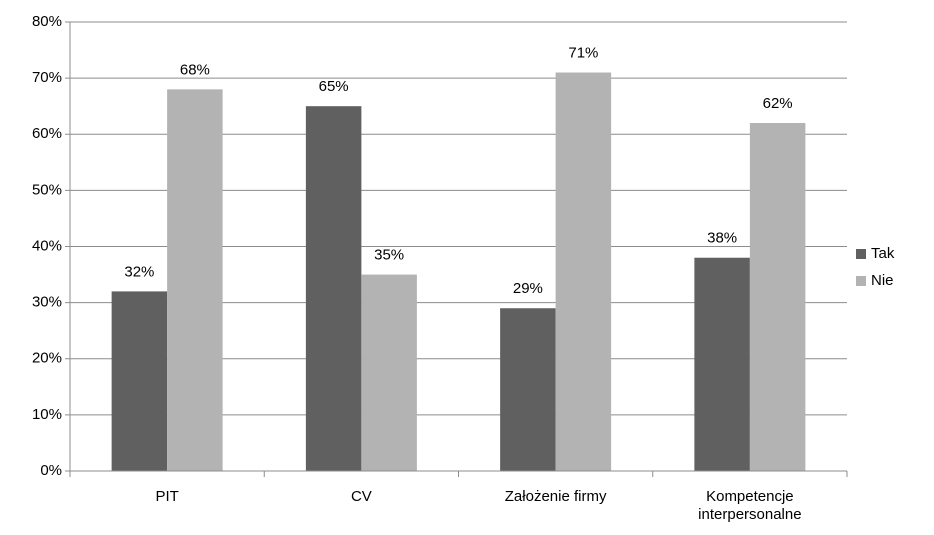 The height and width of the screenshot is (535, 934). I want to click on y-tick-label: 80%, so click(47, 21).